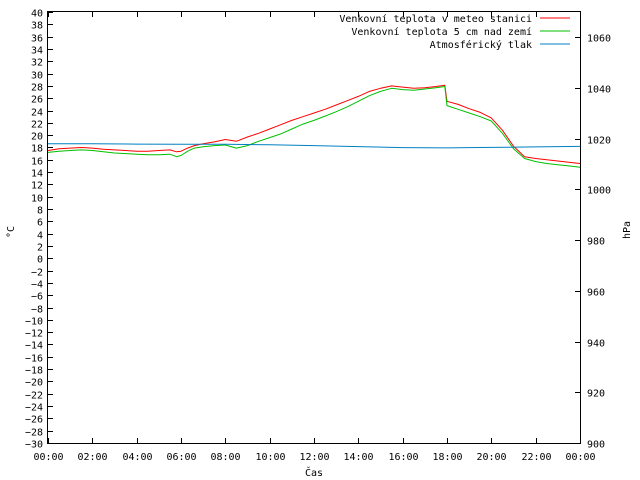  I want to click on y-right-tick-label: 940, so click(596, 344).